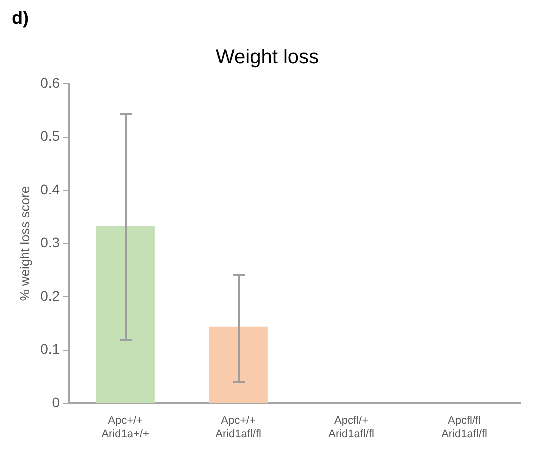 Image resolution: width=539 pixels, height=452 pixels. Describe the element at coordinates (50, 242) in the screenshot. I see `y-tick-label: 0.3` at that location.